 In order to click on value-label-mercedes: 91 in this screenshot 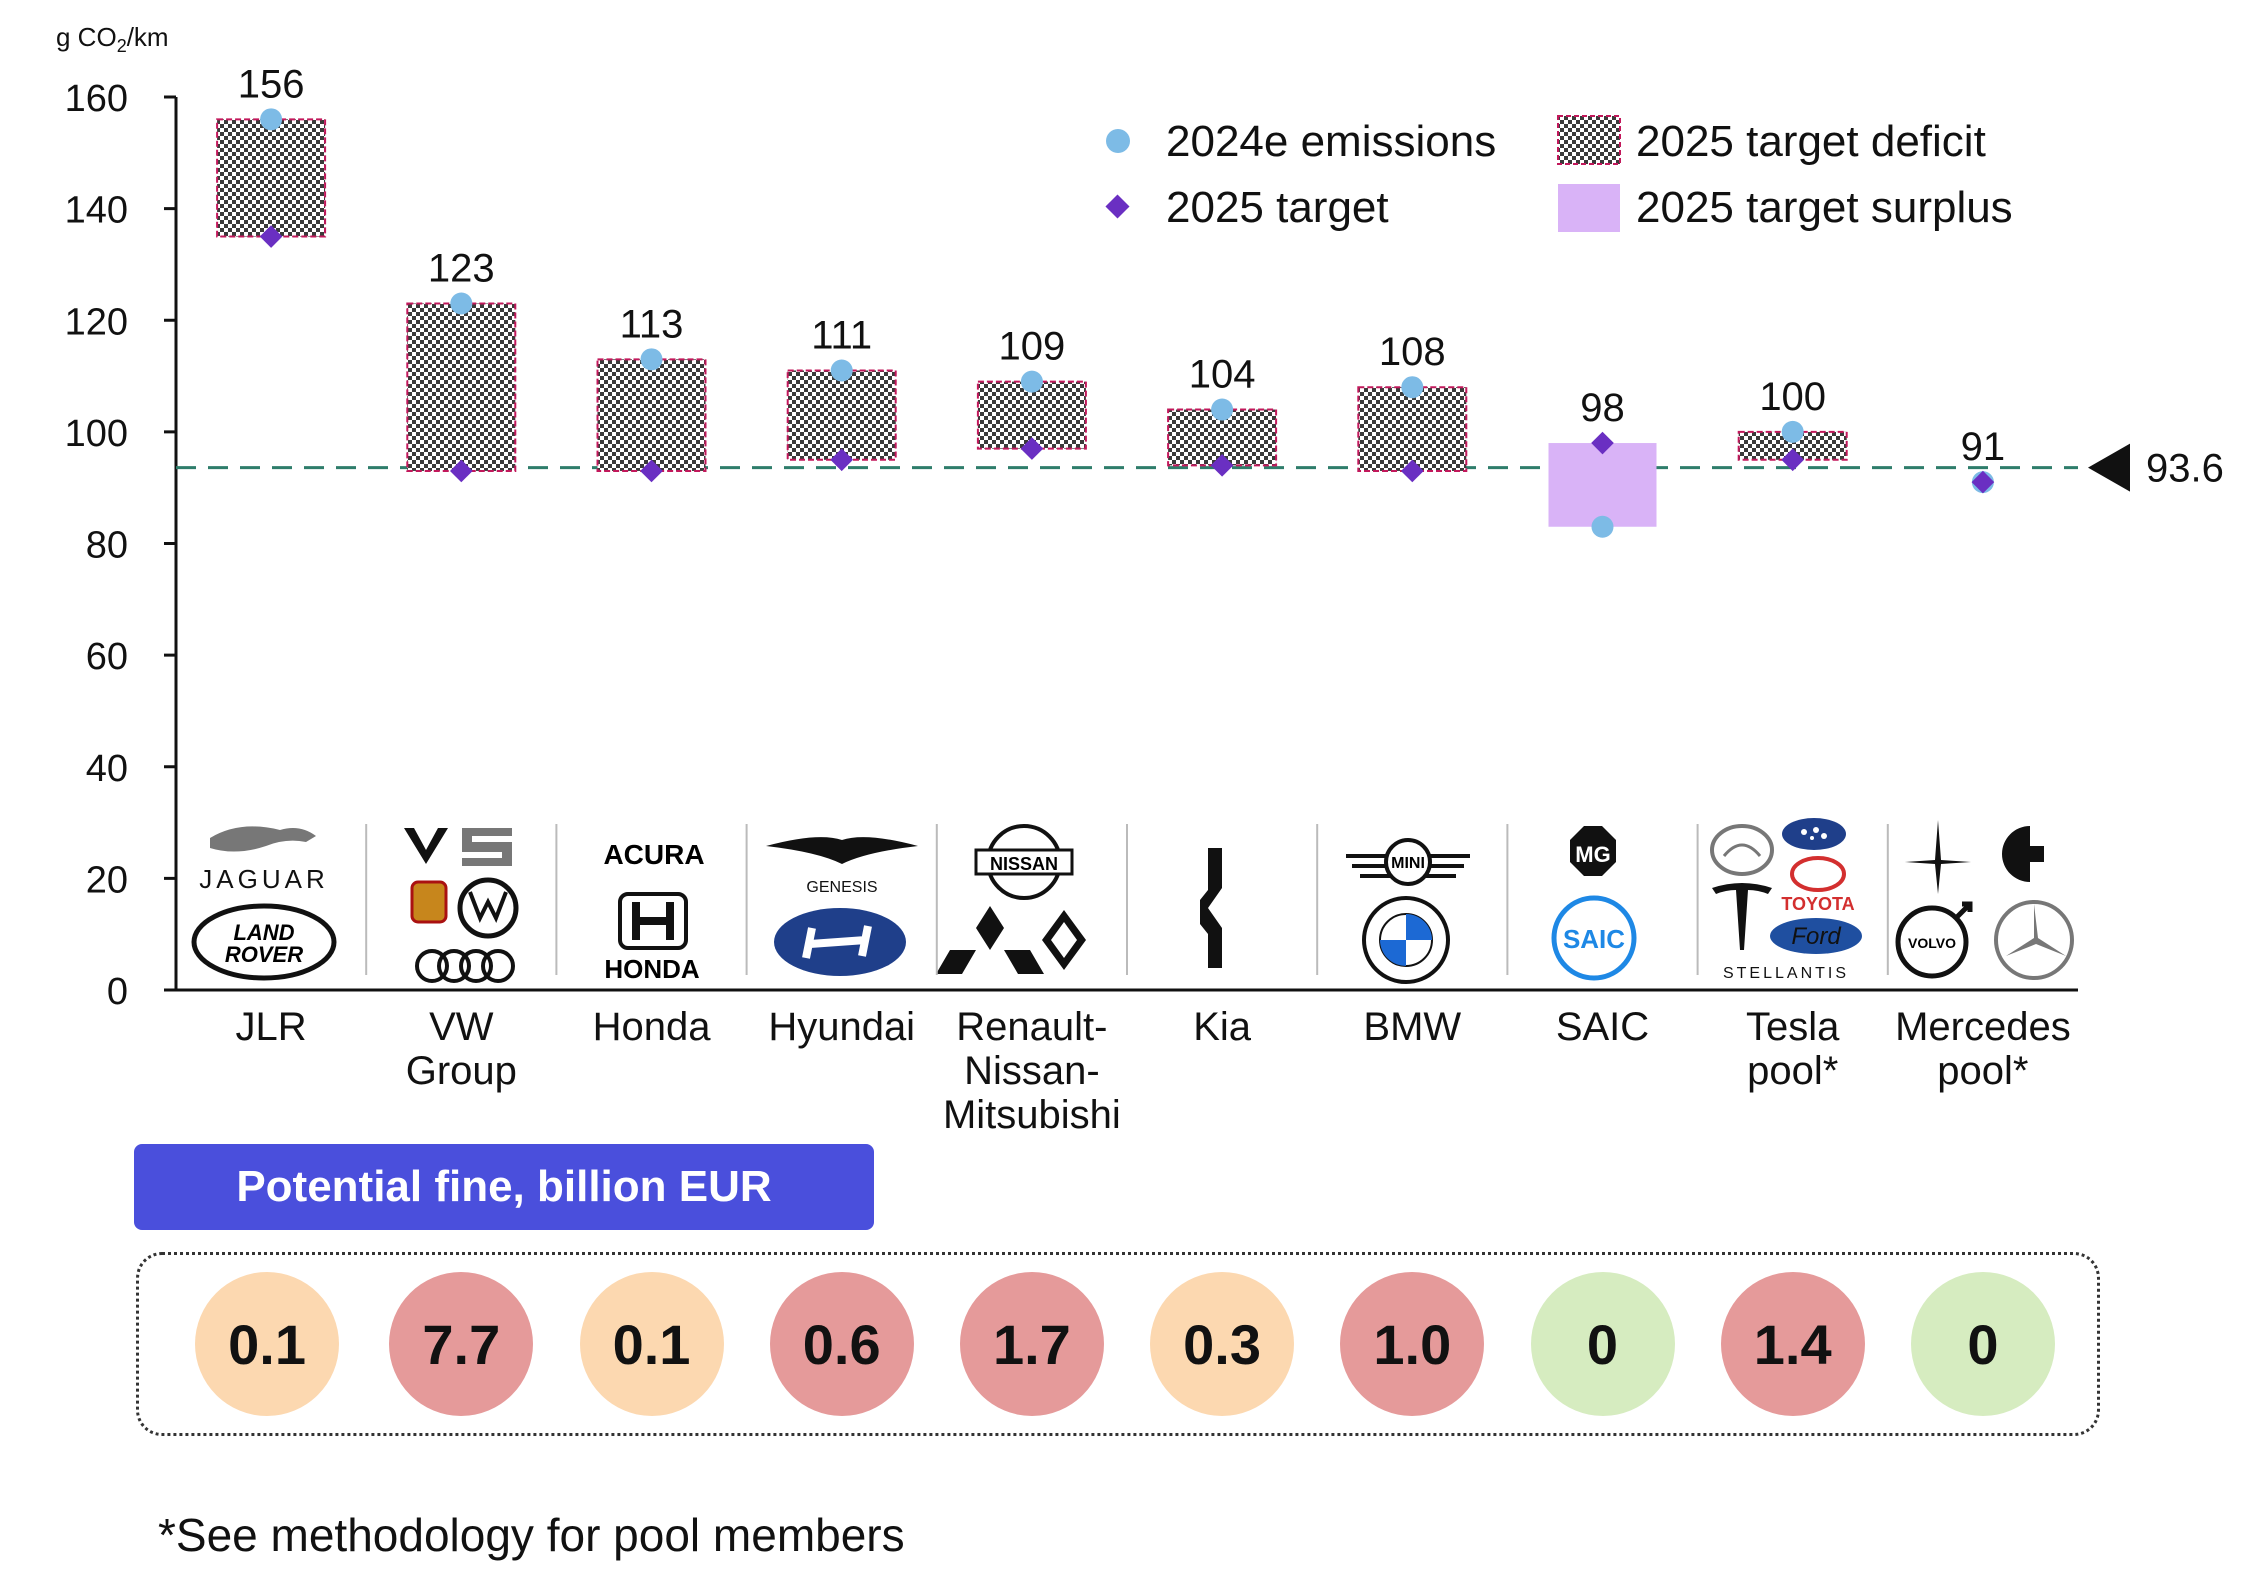, I will do `click(1983, 447)`.